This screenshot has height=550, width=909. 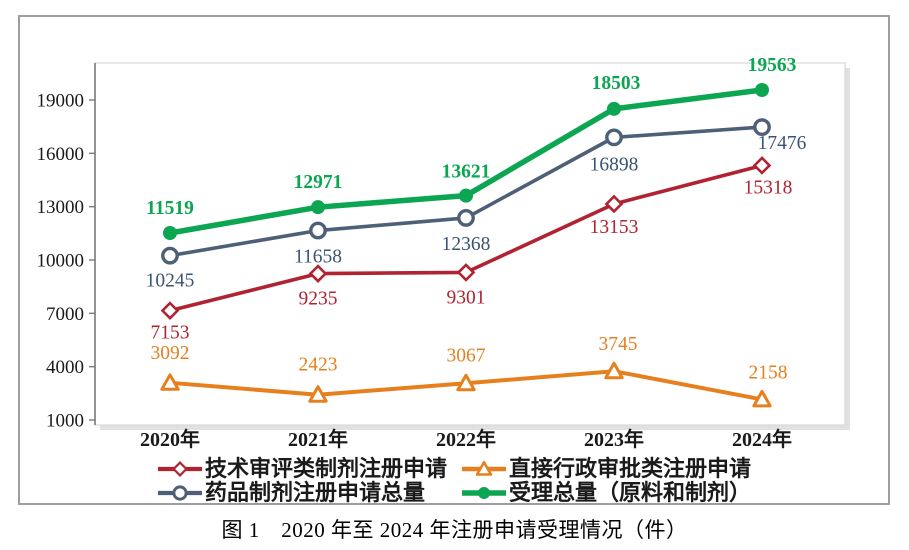 What do you see at coordinates (61, 101) in the screenshot?
I see `y-tick-label: 19000` at bounding box center [61, 101].